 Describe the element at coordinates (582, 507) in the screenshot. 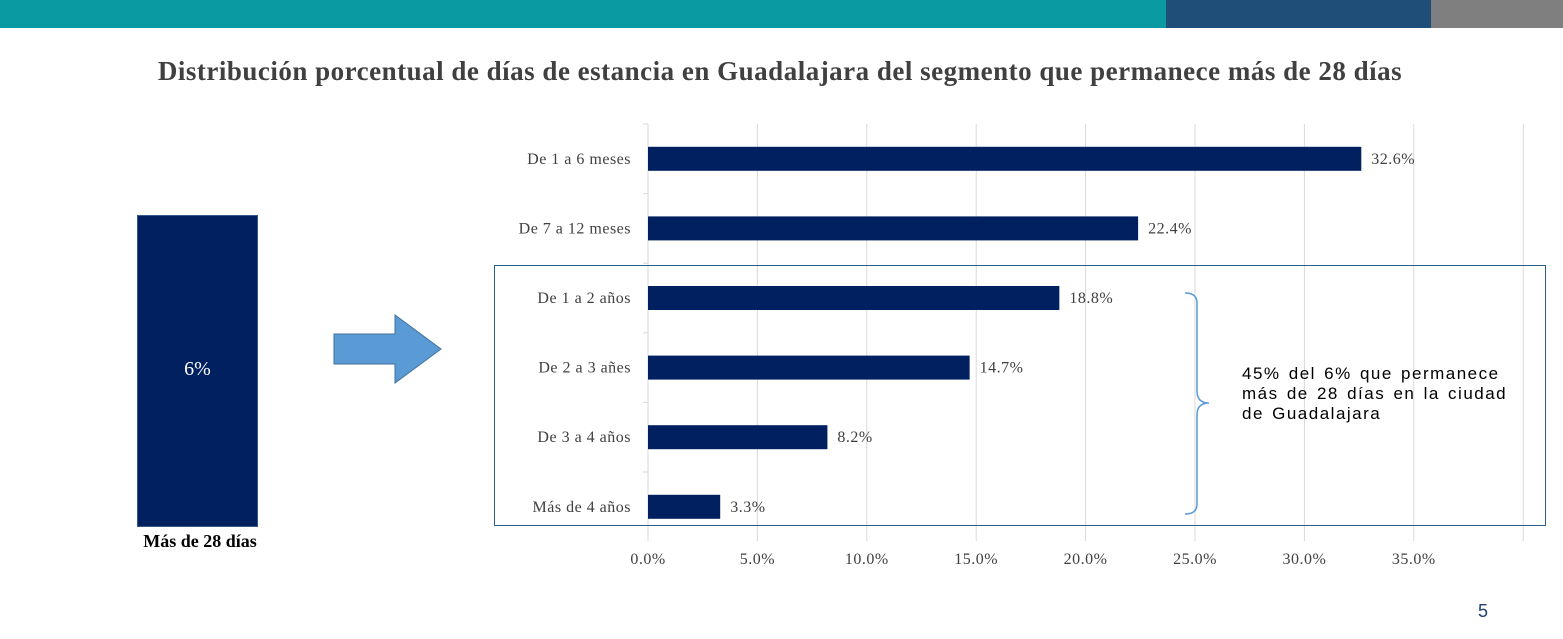

I see `category-label: Más de 4 años` at that location.